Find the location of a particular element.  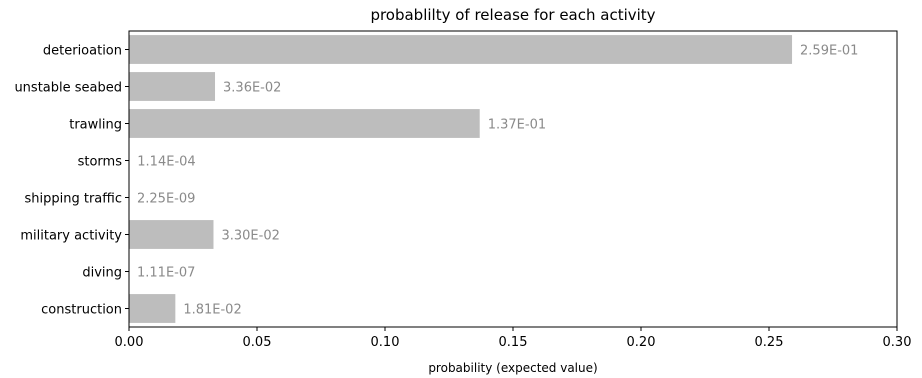

bar-trawling is located at coordinates (304, 123).